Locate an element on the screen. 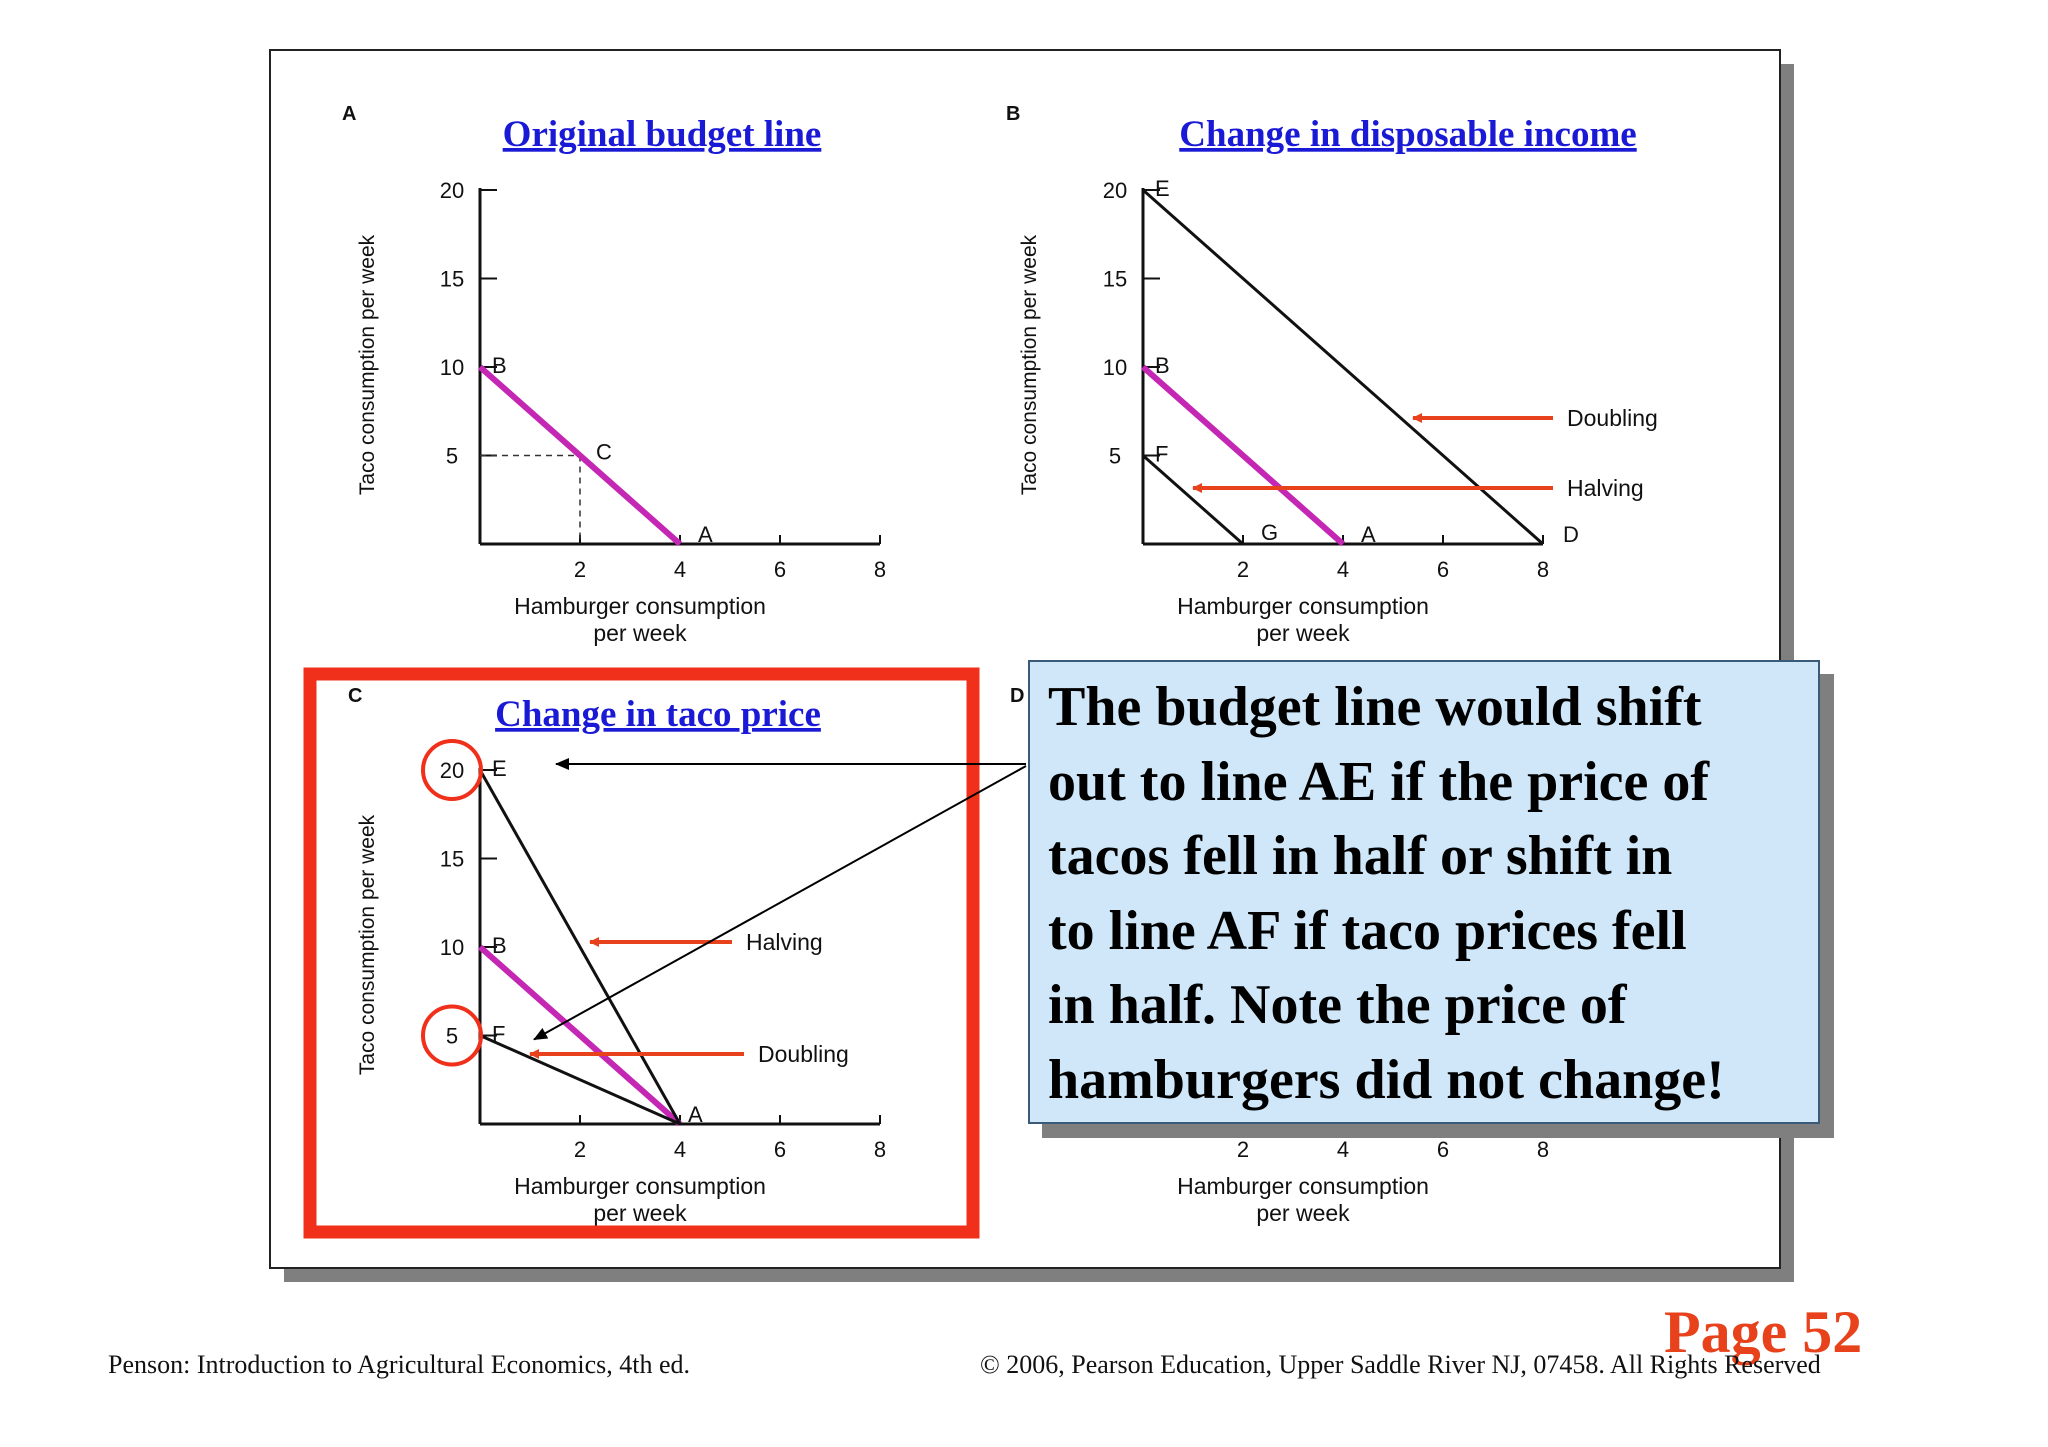 The width and height of the screenshot is (2048, 1447). panel-c-highlight-box is located at coordinates (641, 953).